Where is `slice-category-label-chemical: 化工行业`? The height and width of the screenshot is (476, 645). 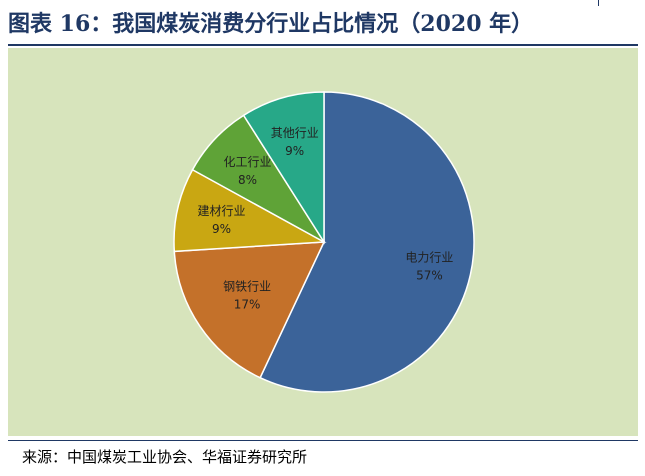
slice-category-label-chemical: 化工行业 is located at coordinates (247, 162).